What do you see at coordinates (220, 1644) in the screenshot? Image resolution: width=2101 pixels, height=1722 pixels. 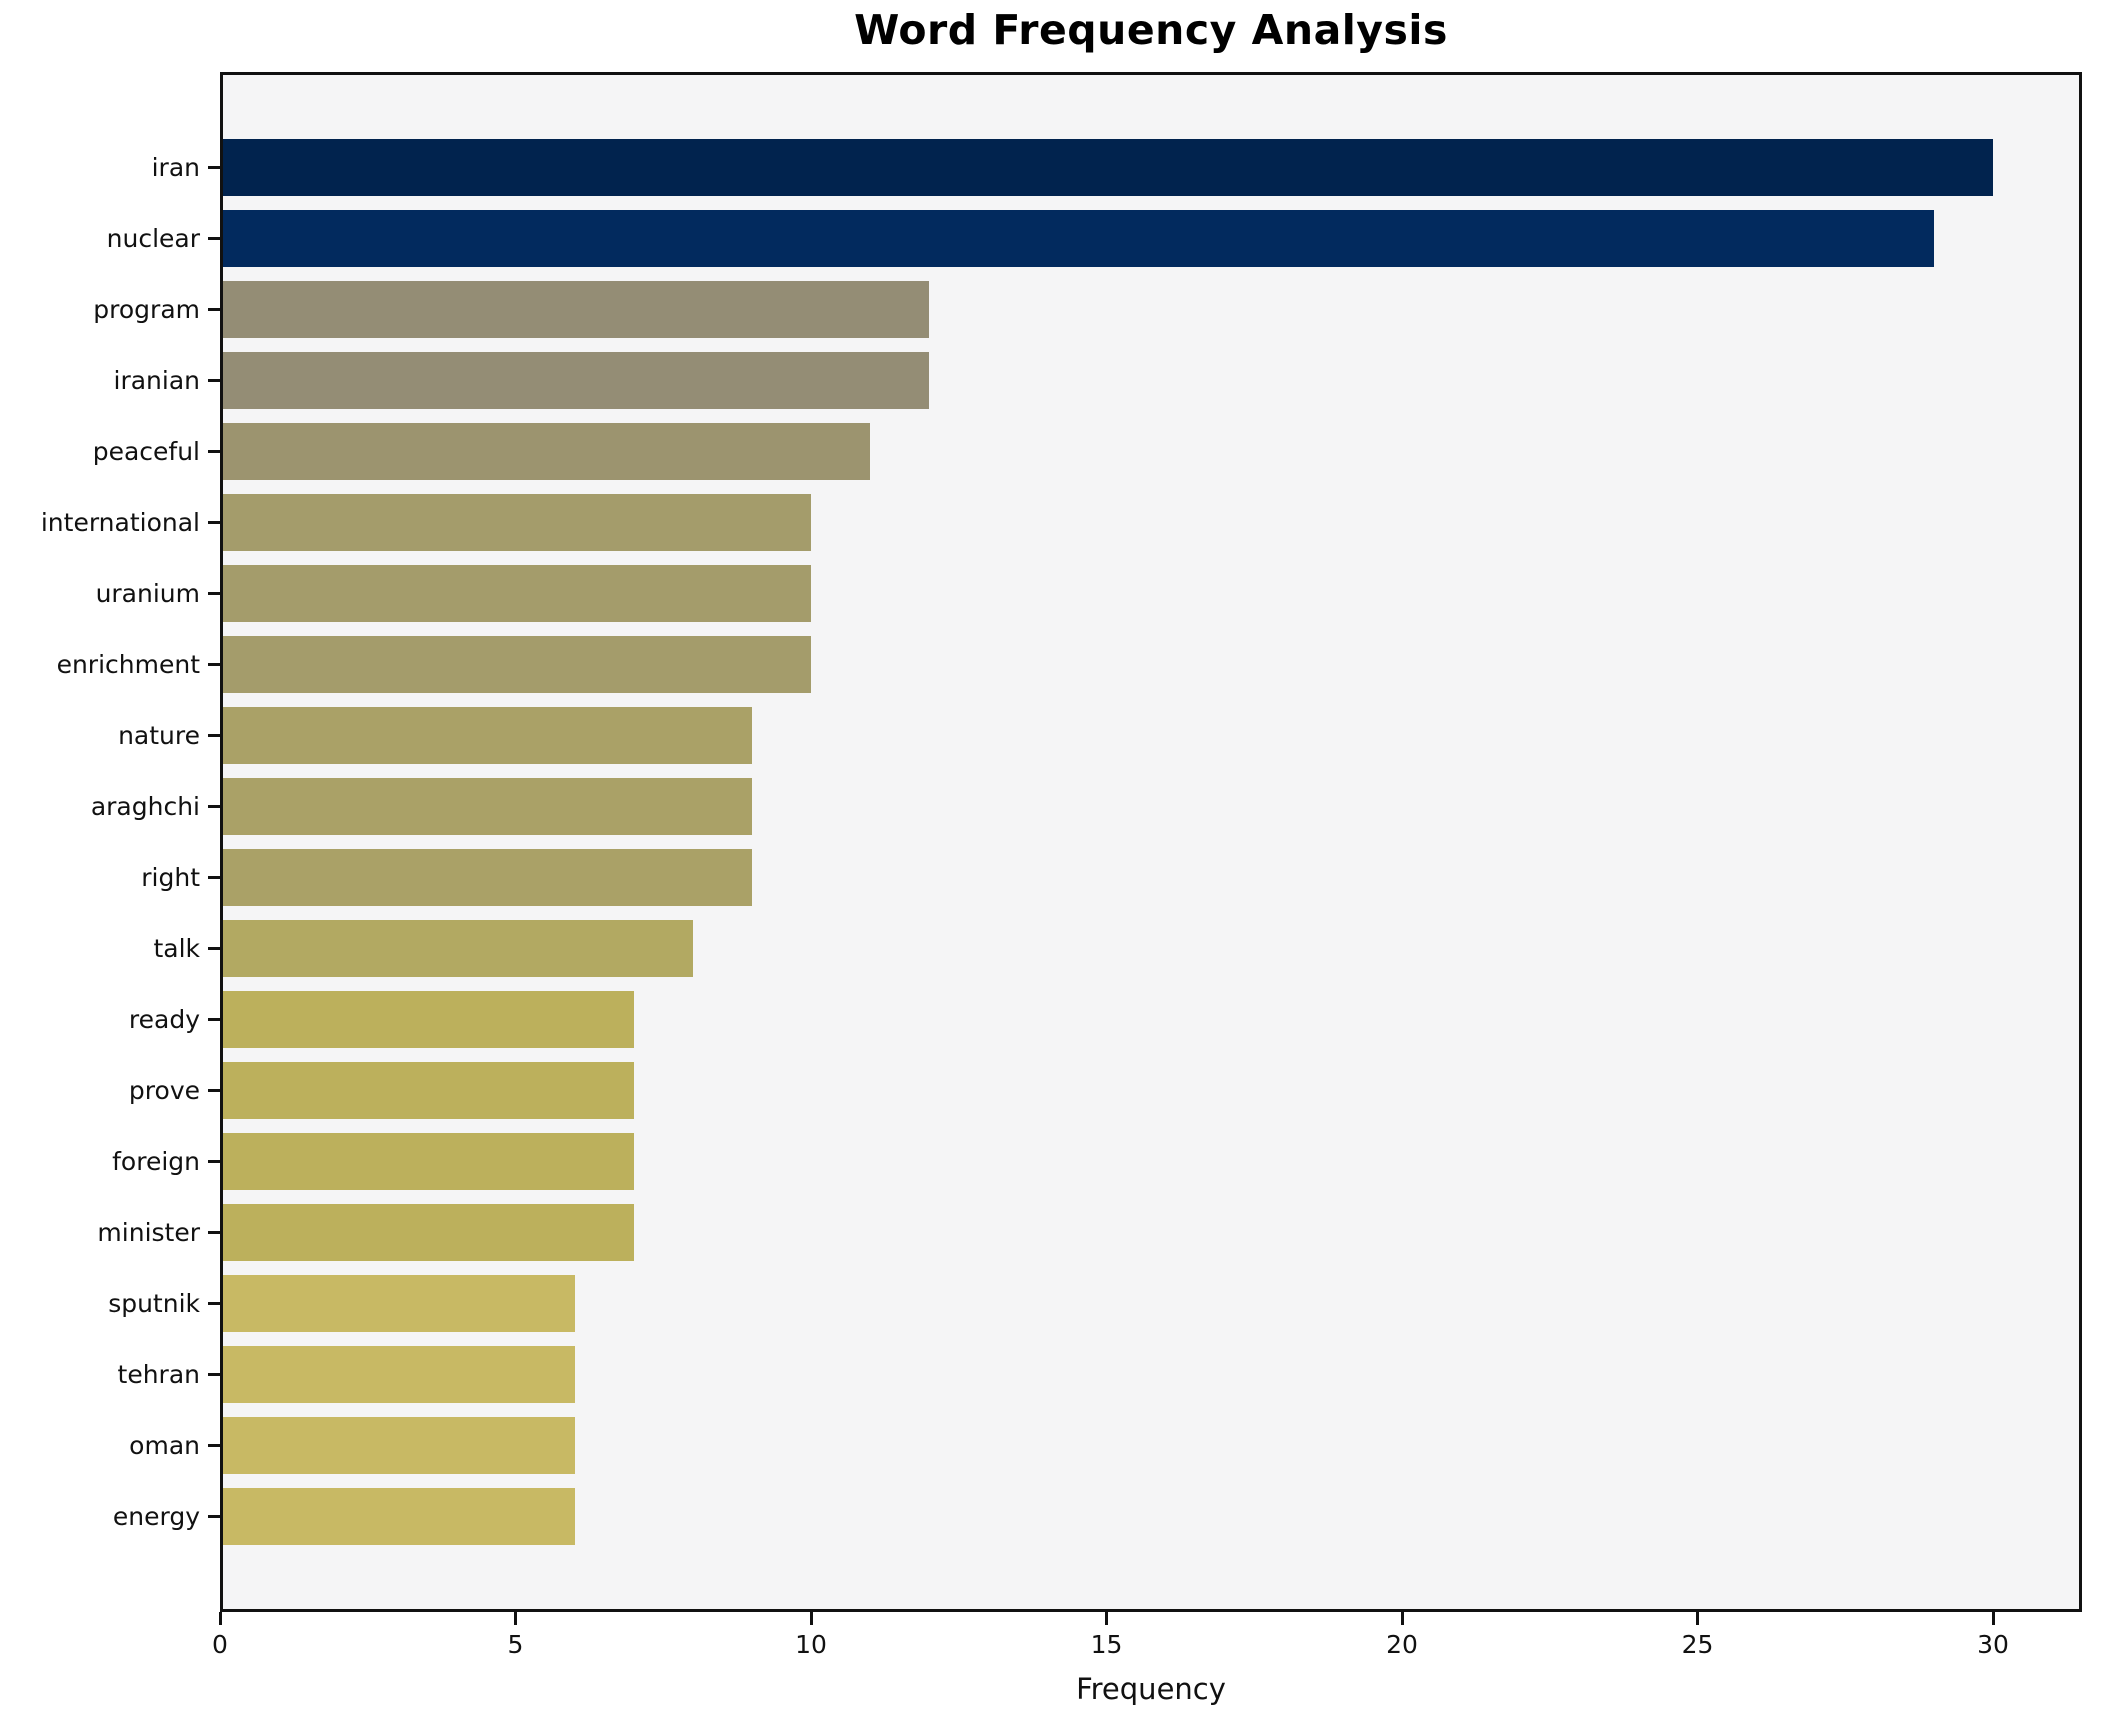 I see `x-tick-label-0: 0` at bounding box center [220, 1644].